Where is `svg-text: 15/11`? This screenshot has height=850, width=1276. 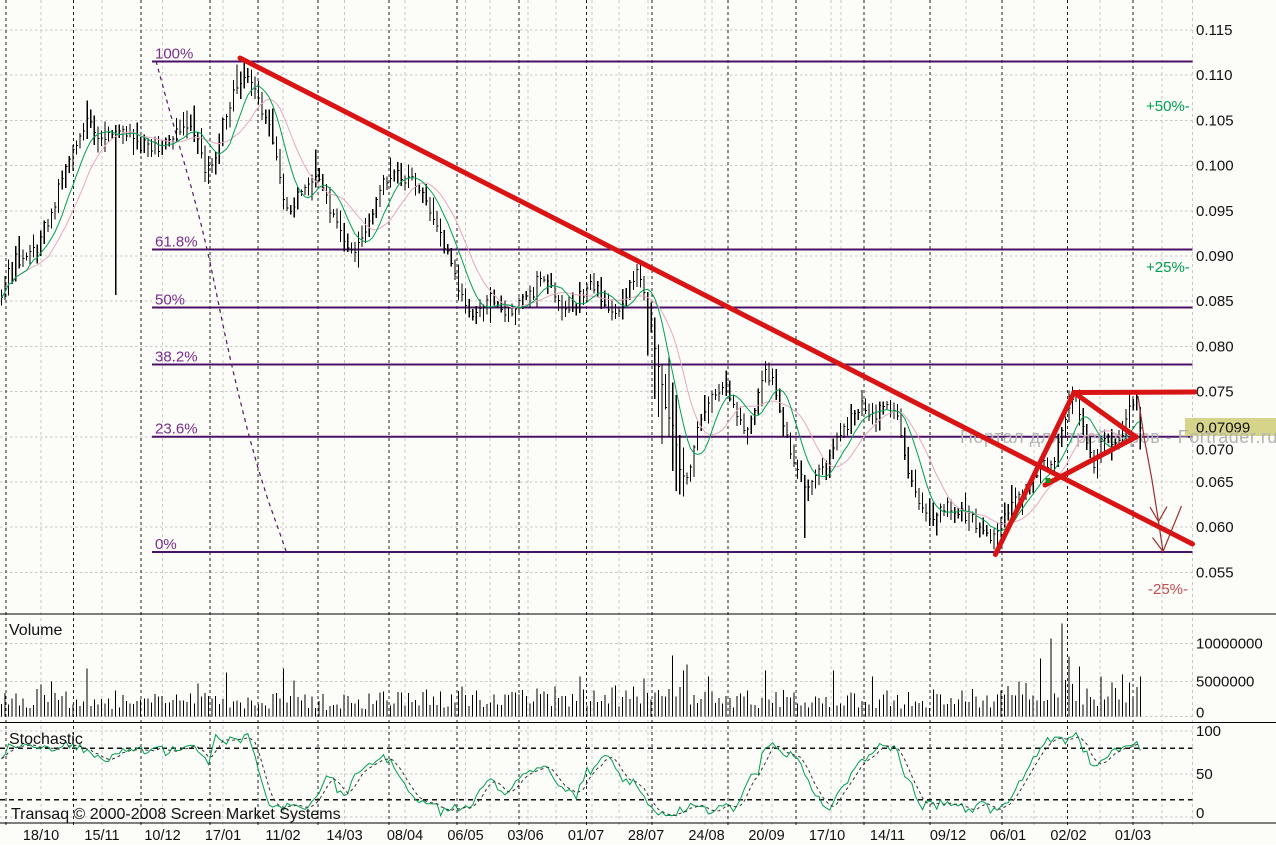
svg-text: 15/11 is located at coordinates (101, 836).